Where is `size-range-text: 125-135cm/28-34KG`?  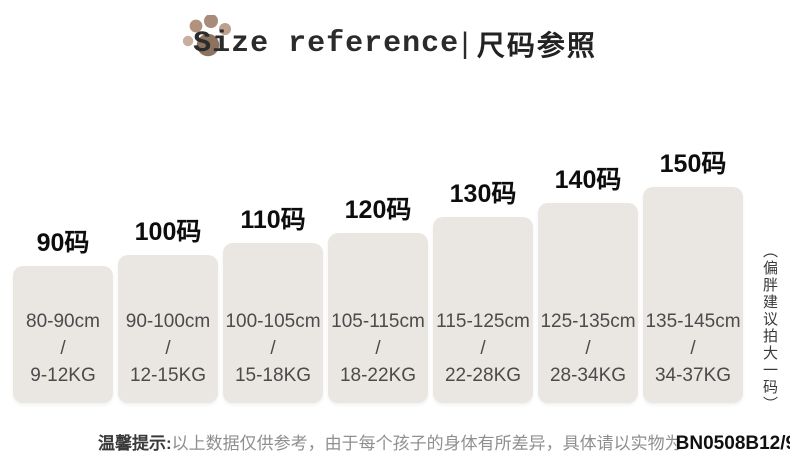
size-range-text: 125-135cm/28-34KG is located at coordinates (588, 348).